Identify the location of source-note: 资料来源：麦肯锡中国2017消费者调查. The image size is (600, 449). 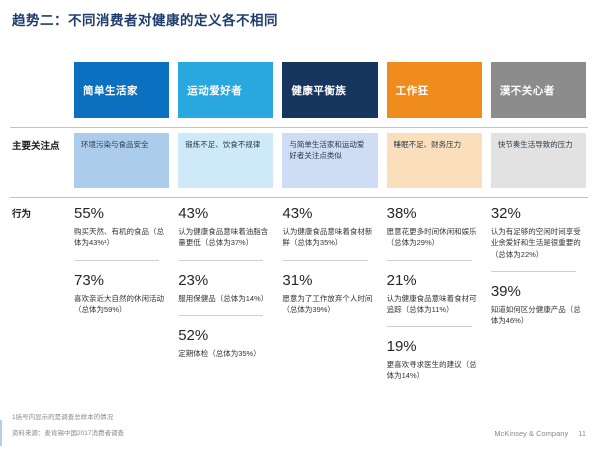
(68, 433).